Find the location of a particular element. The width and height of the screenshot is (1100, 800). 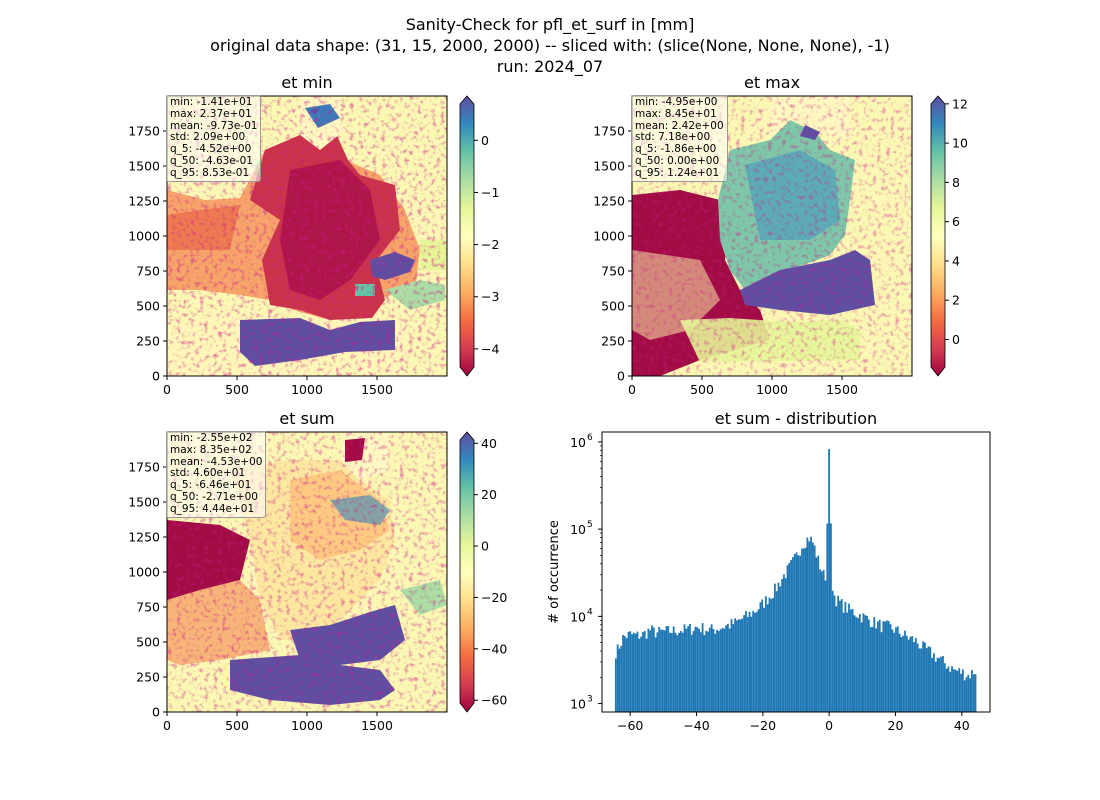

stat-line: mean: -4.53e+00 is located at coordinates (216, 461).